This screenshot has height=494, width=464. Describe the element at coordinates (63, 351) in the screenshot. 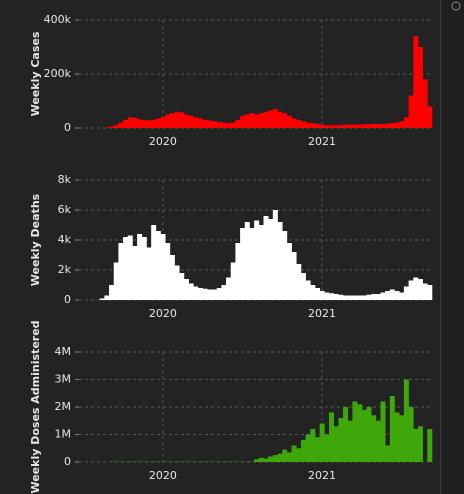

I see `y-tick-label: 4M` at that location.